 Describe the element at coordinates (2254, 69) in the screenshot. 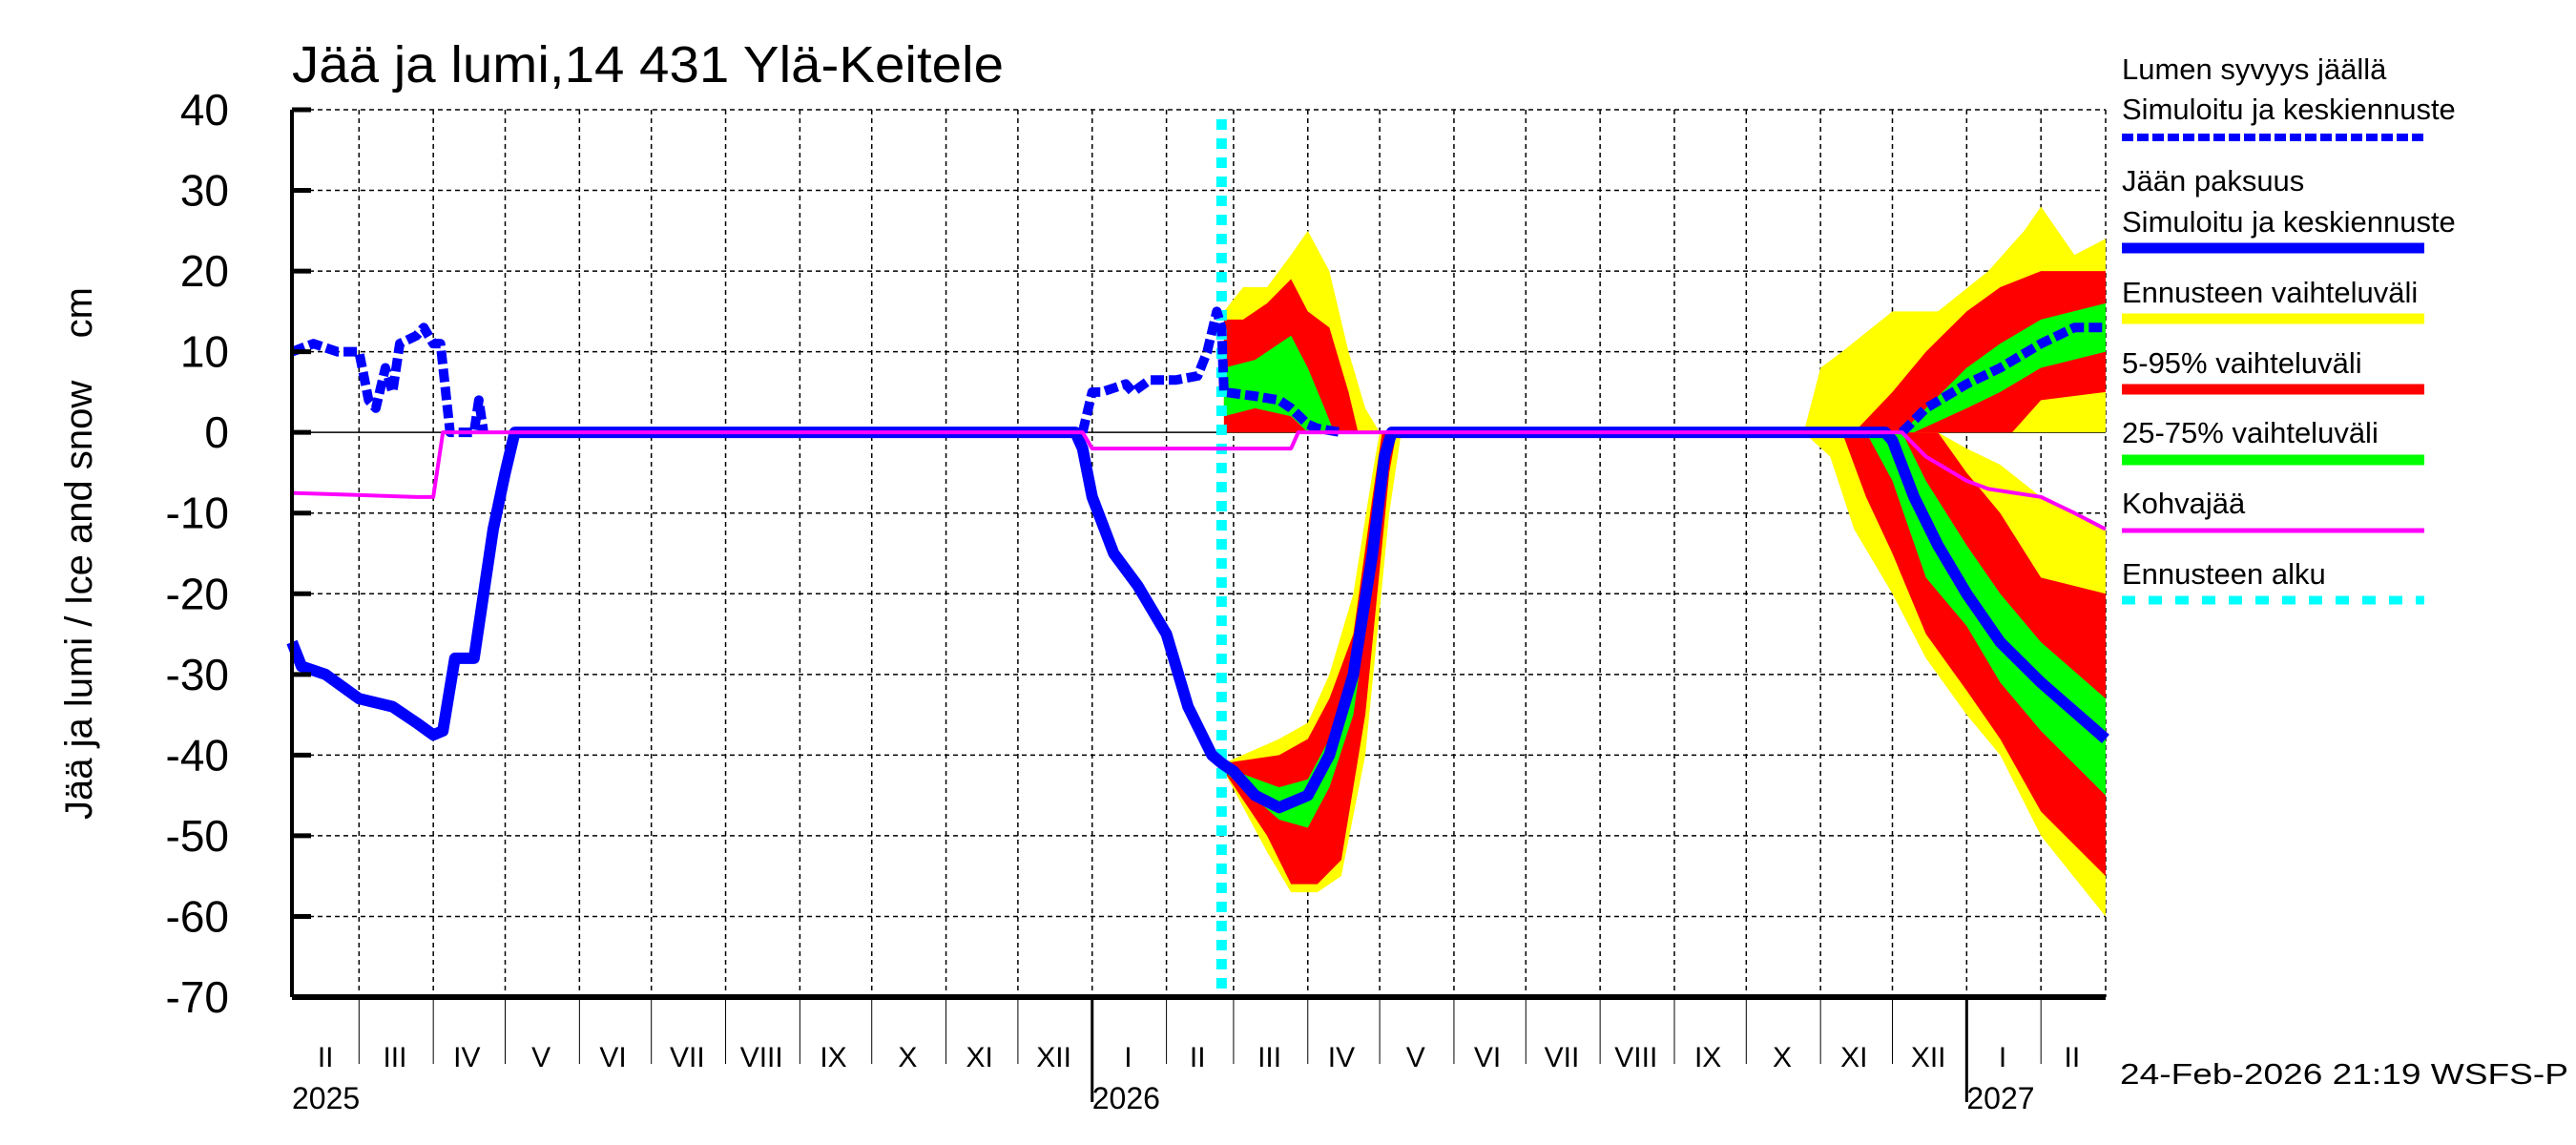

I see `legend-label: Lumen syvyys jäällä` at that location.